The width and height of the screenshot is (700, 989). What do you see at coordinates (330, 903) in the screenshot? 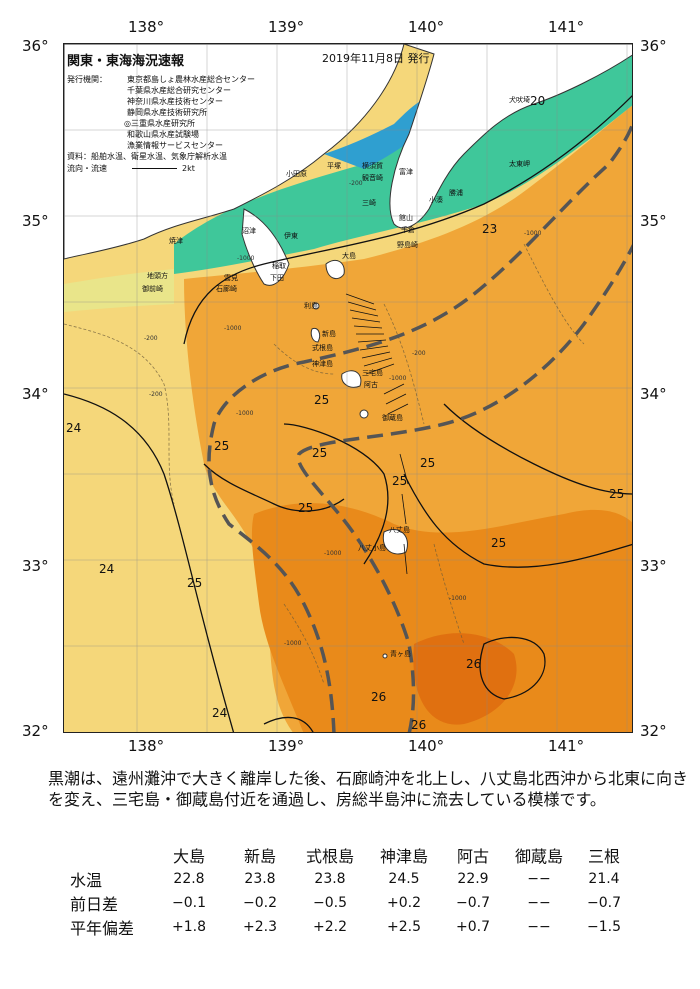
I see `table-cell: −0.5` at bounding box center [330, 903].